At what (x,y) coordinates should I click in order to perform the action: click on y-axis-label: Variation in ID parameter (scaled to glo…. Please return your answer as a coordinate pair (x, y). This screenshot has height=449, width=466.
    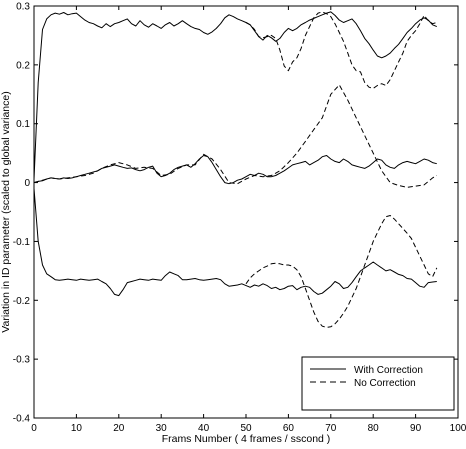
    Looking at the image, I should click on (6, 211).